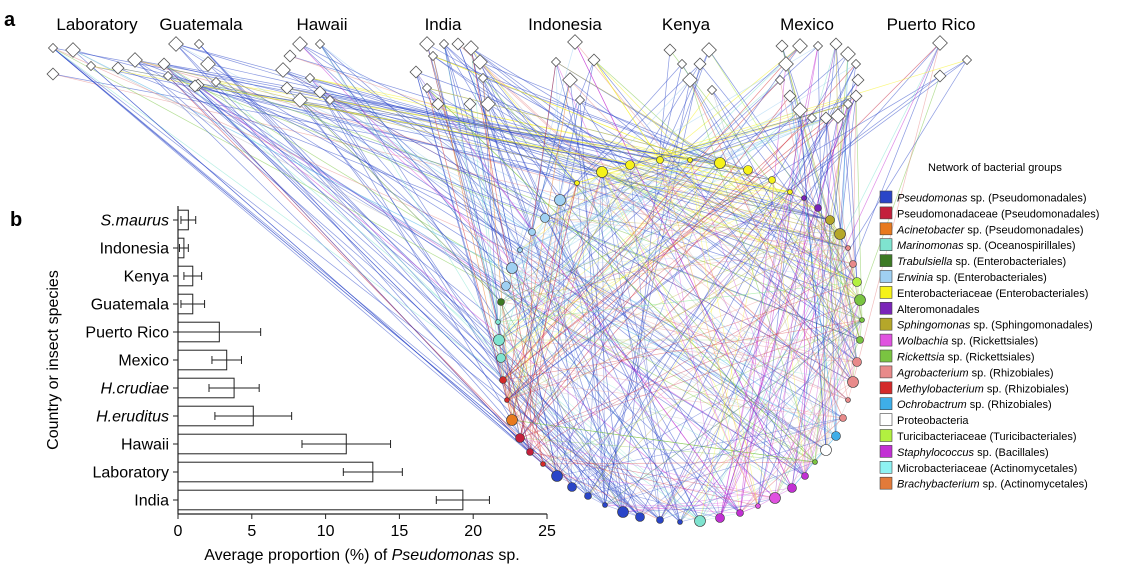 Image resolution: width=1131 pixels, height=570 pixels. What do you see at coordinates (974, 388) in the screenshot?
I see `legend-item: Methylobacterium sp. (Rhizobiales)` at bounding box center [974, 388].